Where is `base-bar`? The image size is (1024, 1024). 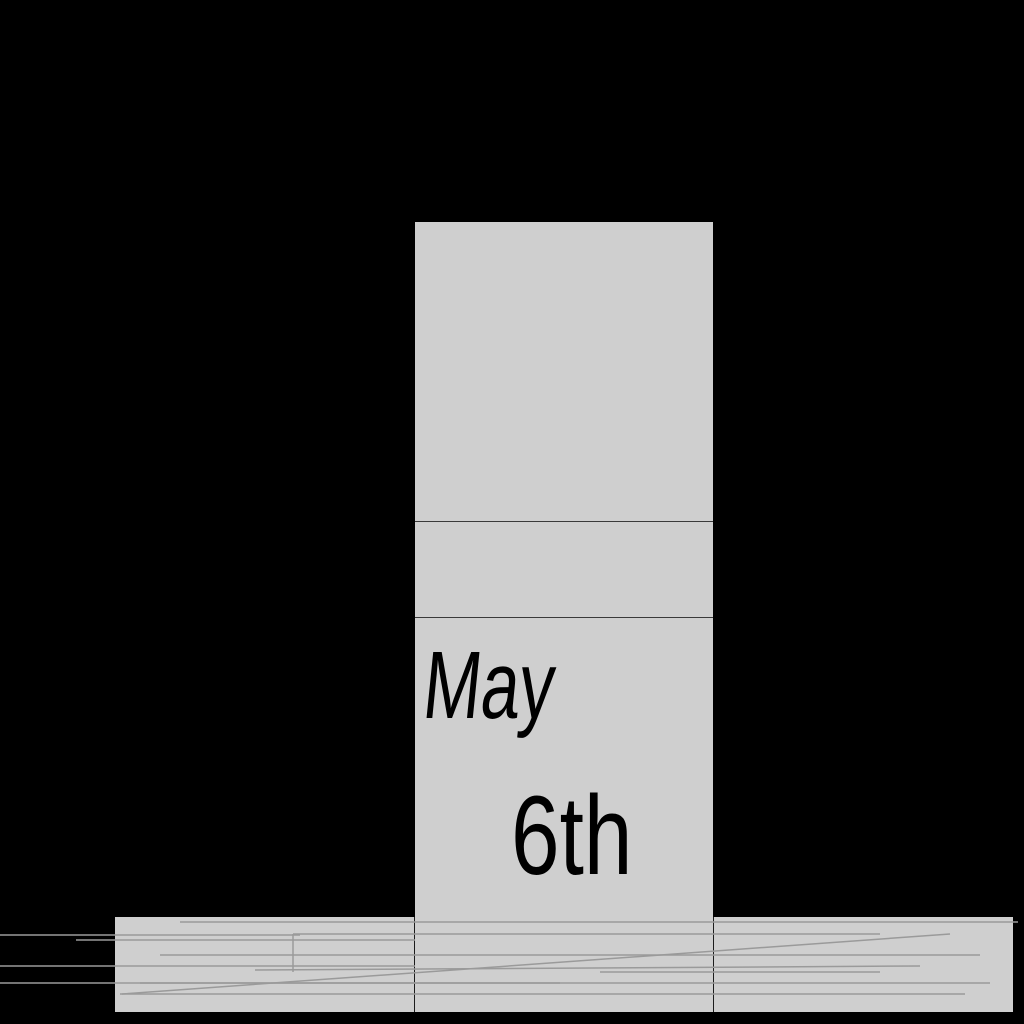
base-bar is located at coordinates (564, 964).